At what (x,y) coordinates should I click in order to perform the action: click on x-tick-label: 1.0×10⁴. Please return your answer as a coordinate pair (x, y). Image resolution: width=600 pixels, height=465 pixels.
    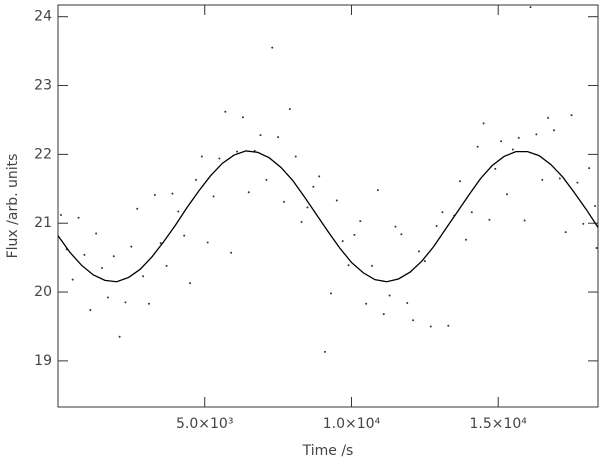
    Looking at the image, I should click on (352, 424).